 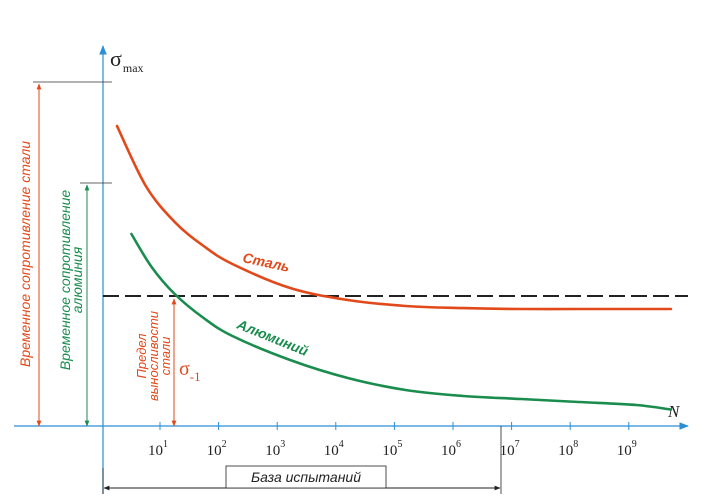 What do you see at coordinates (141, 356) in the screenshot?
I see `endurance-label-line1: Предел` at bounding box center [141, 356].